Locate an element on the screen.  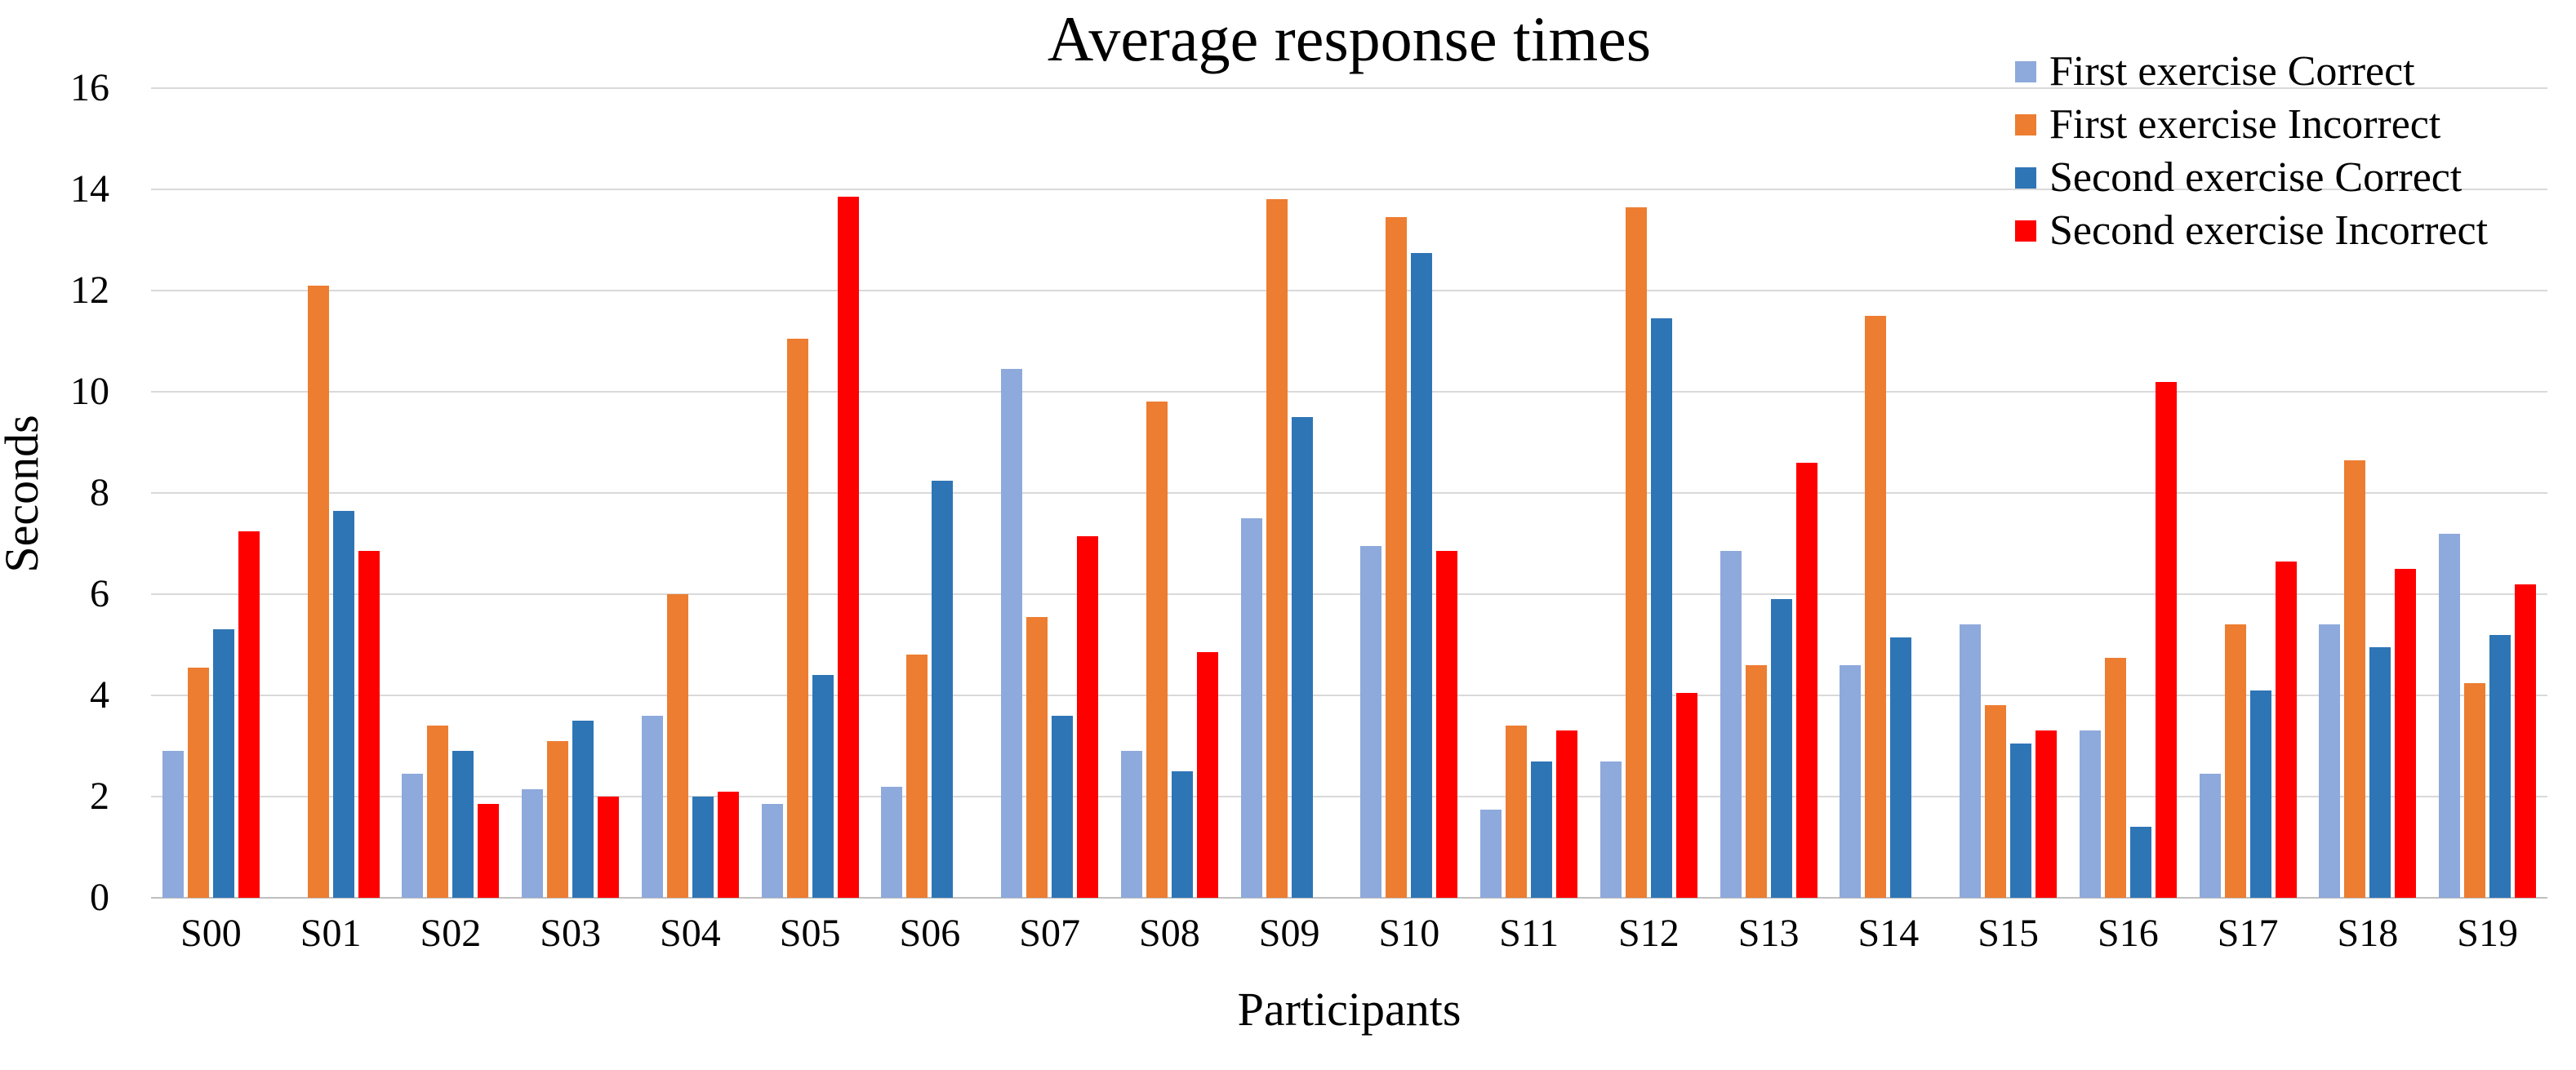
bar-group-s18 is located at coordinates (2368, 493).